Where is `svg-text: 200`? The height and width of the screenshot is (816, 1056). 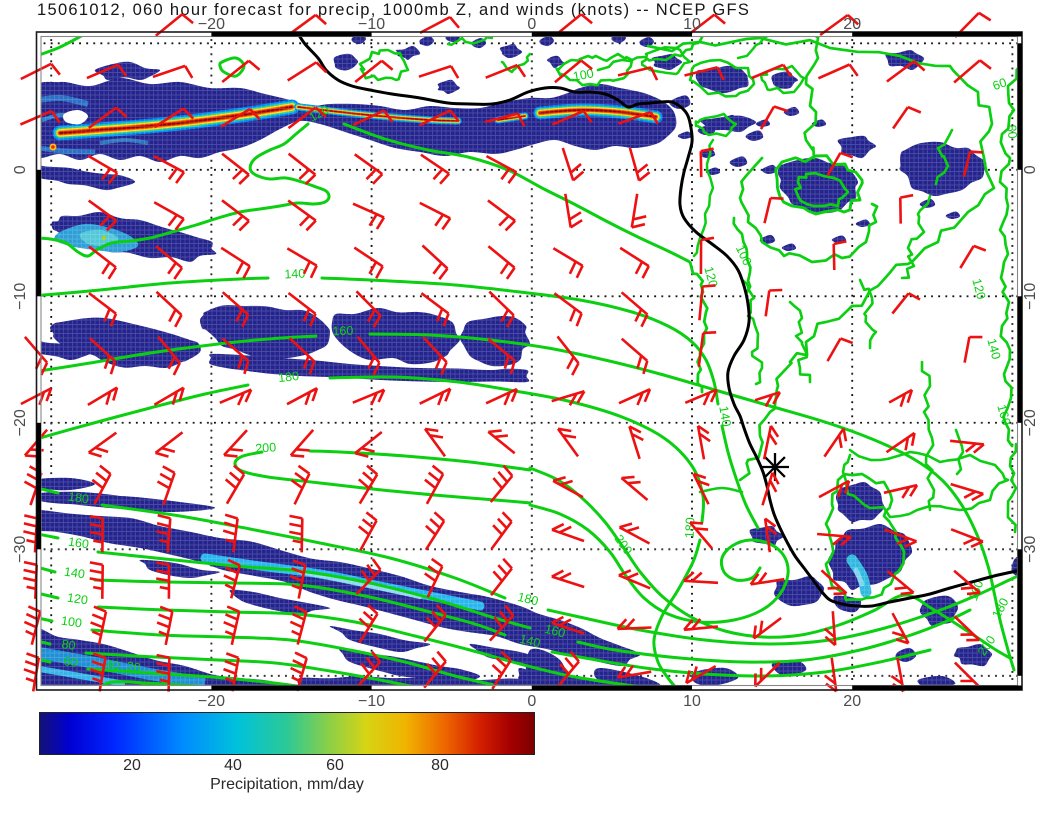 svg-text: 200 is located at coordinates (266, 447).